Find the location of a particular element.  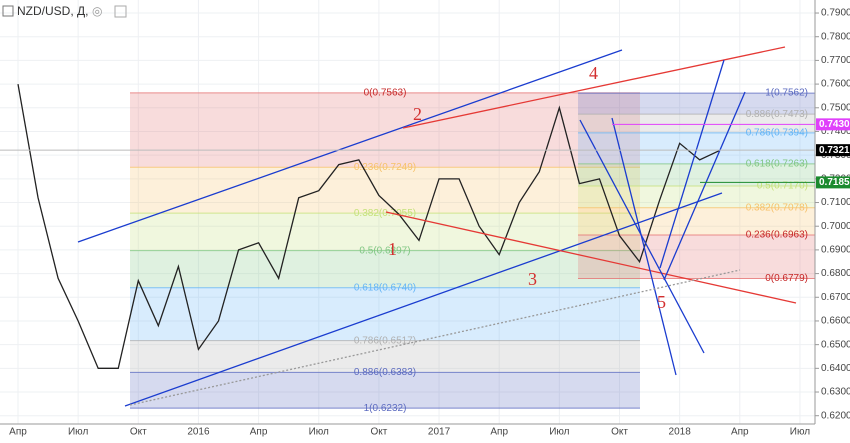

fib-label: 0.236(0.7249) is located at coordinates (385, 167).